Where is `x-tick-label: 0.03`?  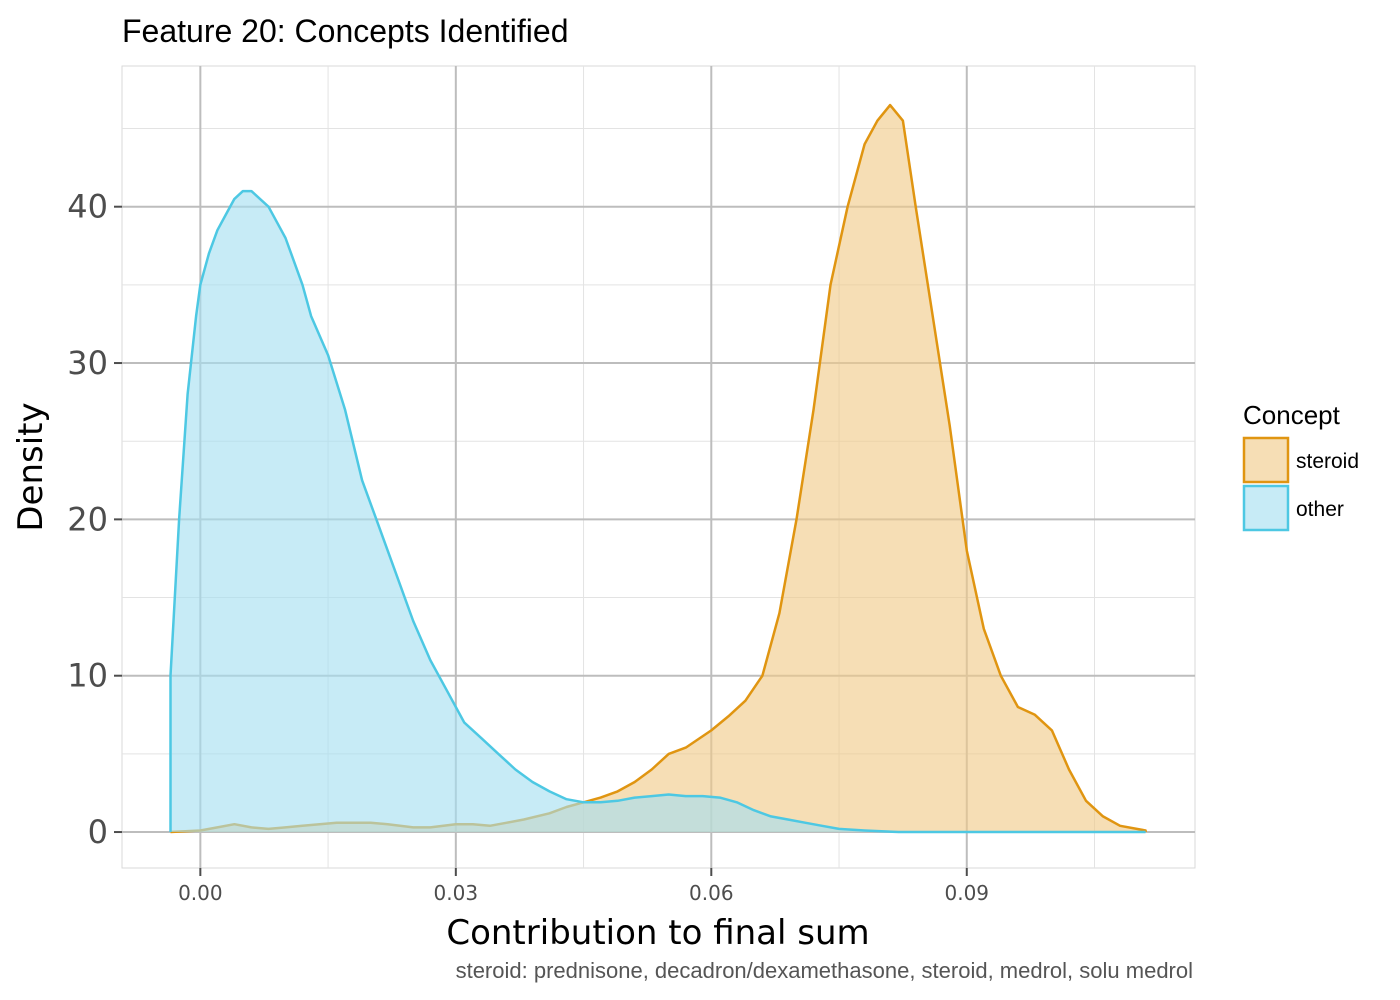
x-tick-label: 0.03 is located at coordinates (456, 893).